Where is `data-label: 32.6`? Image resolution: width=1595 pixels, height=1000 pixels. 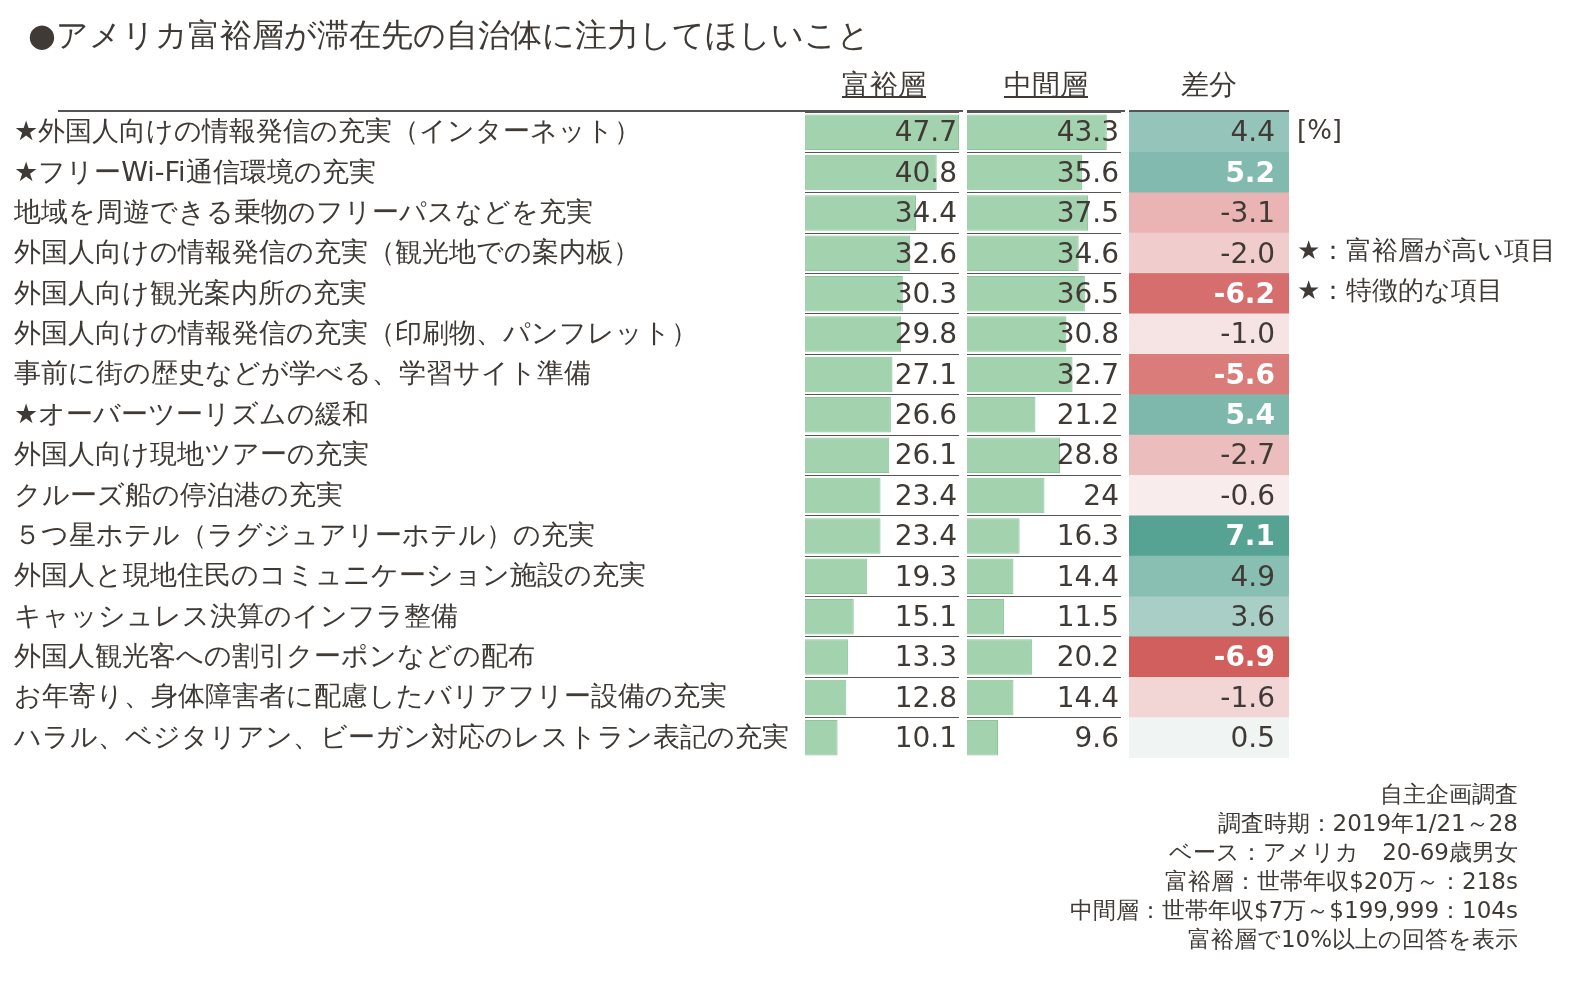 data-label: 32.6 is located at coordinates (925, 253).